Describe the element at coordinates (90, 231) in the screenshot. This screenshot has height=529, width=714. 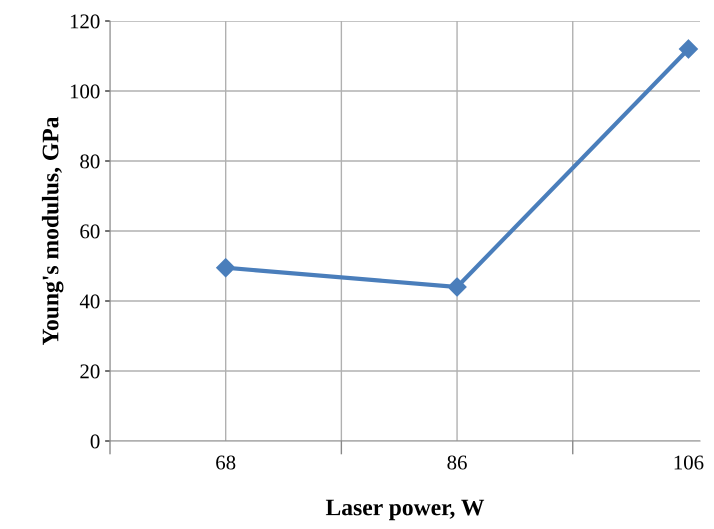
I see `y-tick-label: 60` at that location.